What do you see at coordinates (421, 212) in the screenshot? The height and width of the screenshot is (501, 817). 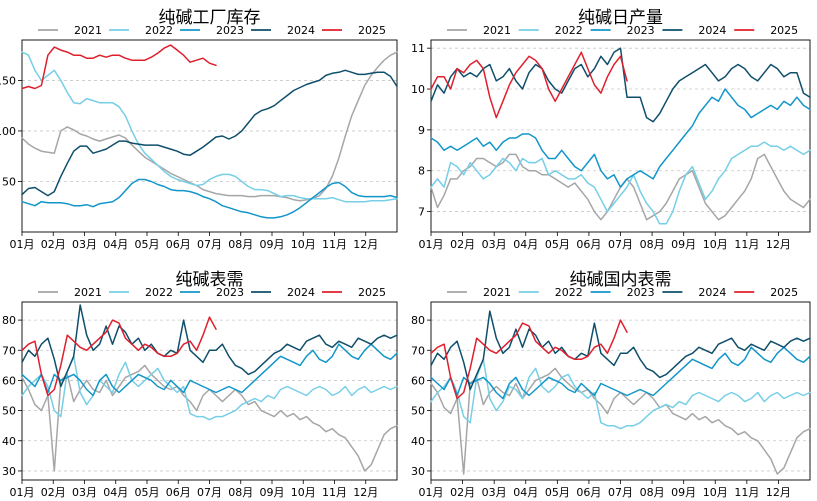 I see `y-tick-label: 7` at bounding box center [421, 212].